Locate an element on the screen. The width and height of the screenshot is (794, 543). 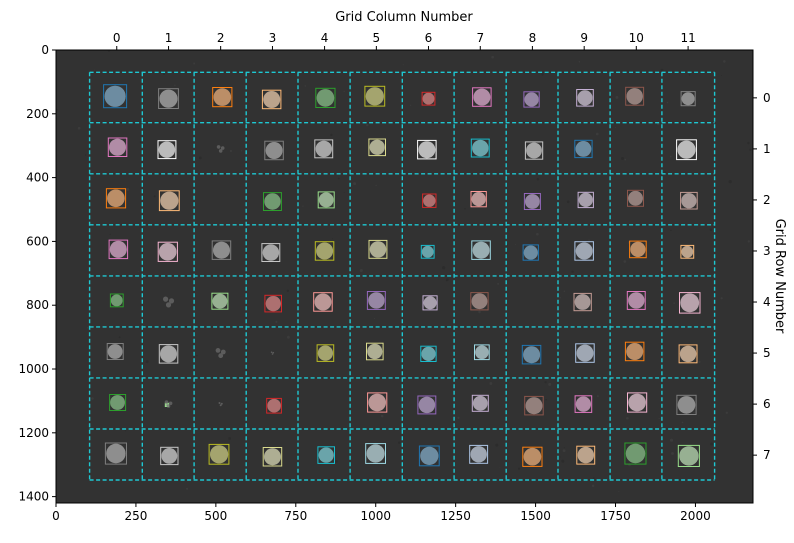
column-tick-label: 10 is located at coordinates (636, 38).